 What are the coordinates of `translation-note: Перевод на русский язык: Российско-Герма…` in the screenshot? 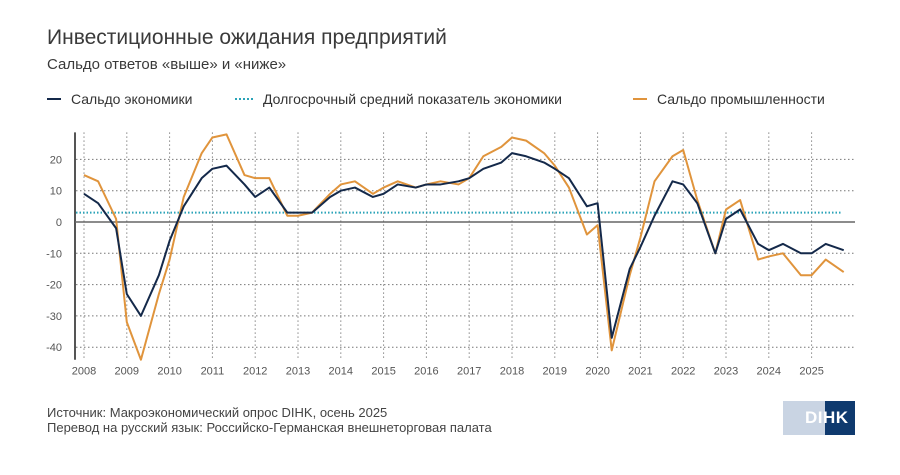 It's located at (269, 427).